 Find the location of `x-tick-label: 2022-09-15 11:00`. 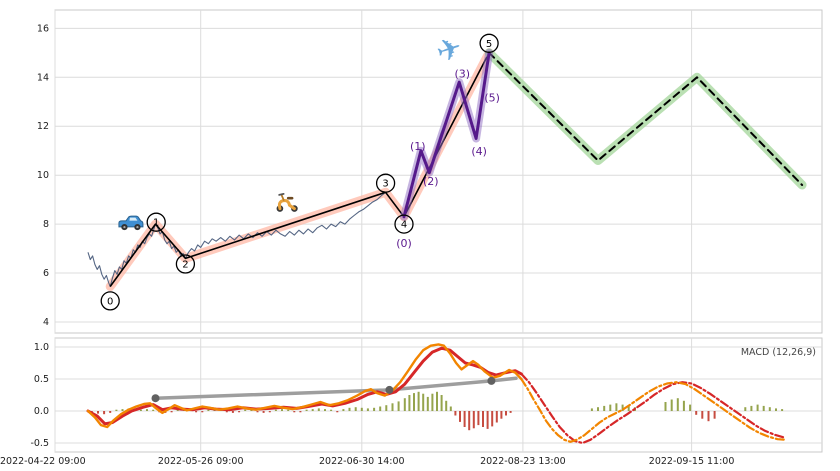

x-tick-label: 2022-09-15 11:00 is located at coordinates (692, 461).